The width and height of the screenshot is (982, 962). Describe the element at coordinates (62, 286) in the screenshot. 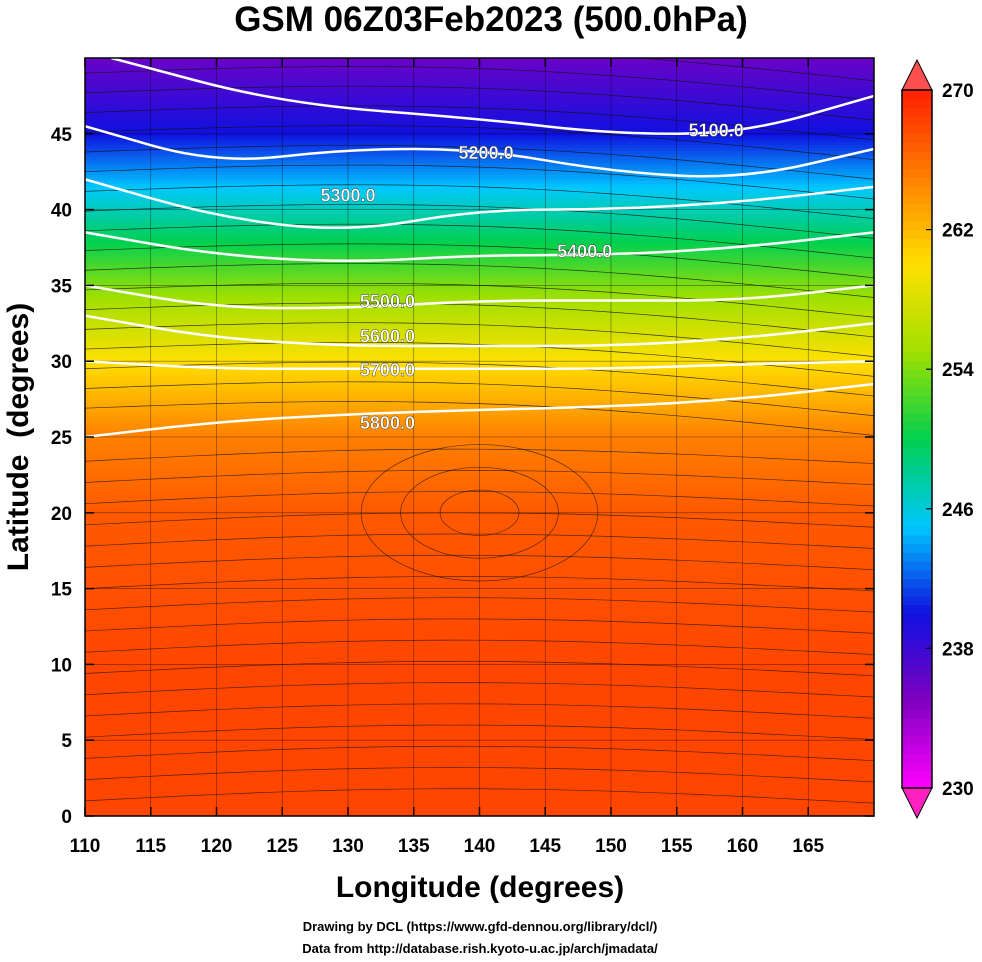

I see `y-tick-label: 35` at that location.